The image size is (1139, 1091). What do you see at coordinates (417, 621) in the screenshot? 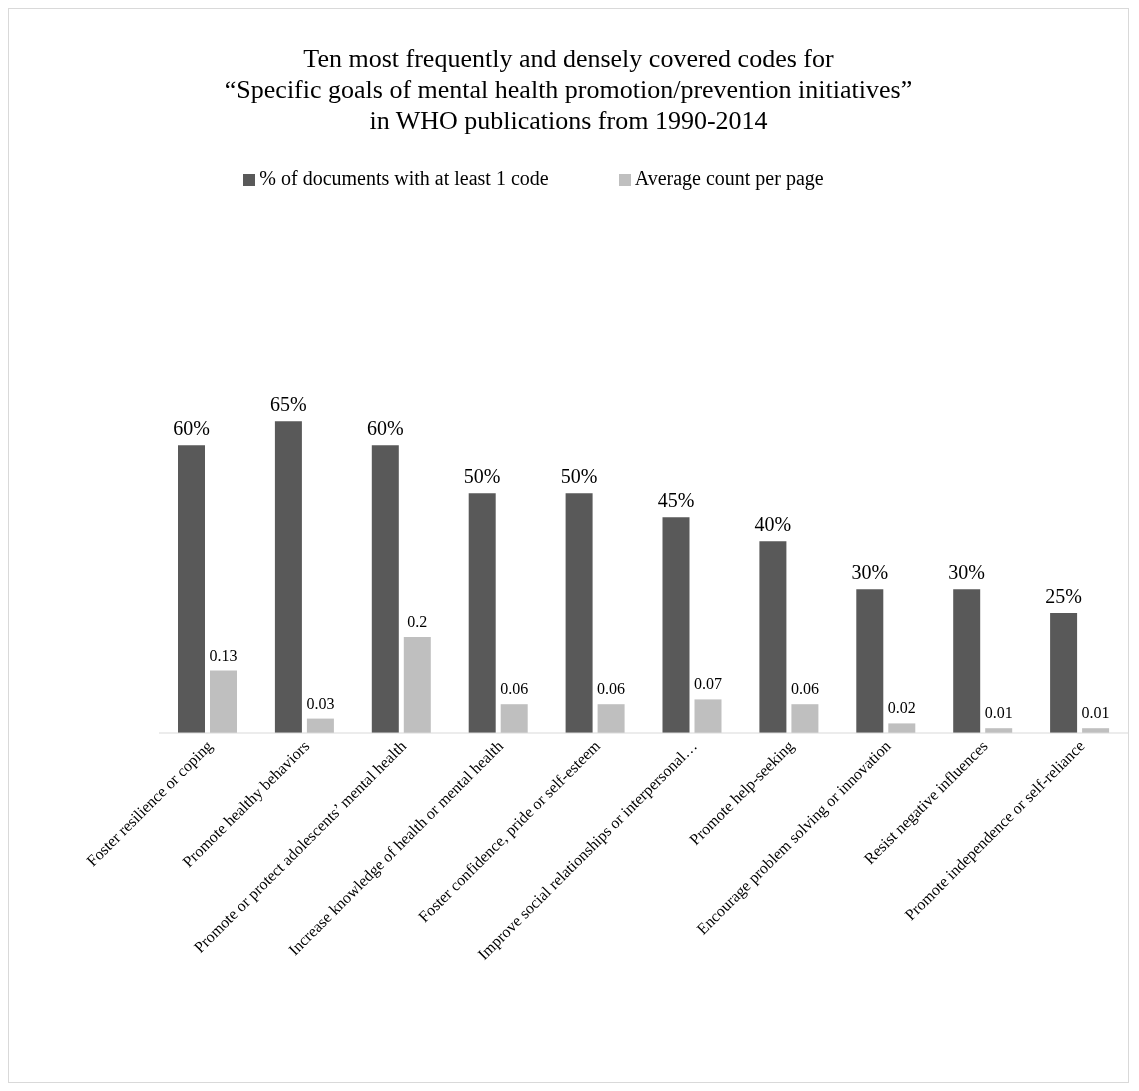
I see `data-label: 0.2` at bounding box center [417, 621].